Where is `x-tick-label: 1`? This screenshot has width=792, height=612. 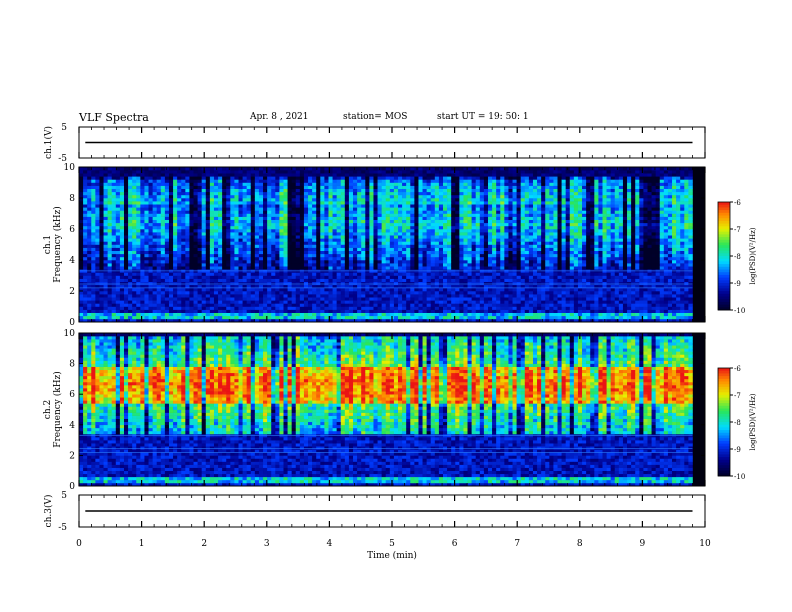
x-tick-label: 1 is located at coordinates (142, 544).